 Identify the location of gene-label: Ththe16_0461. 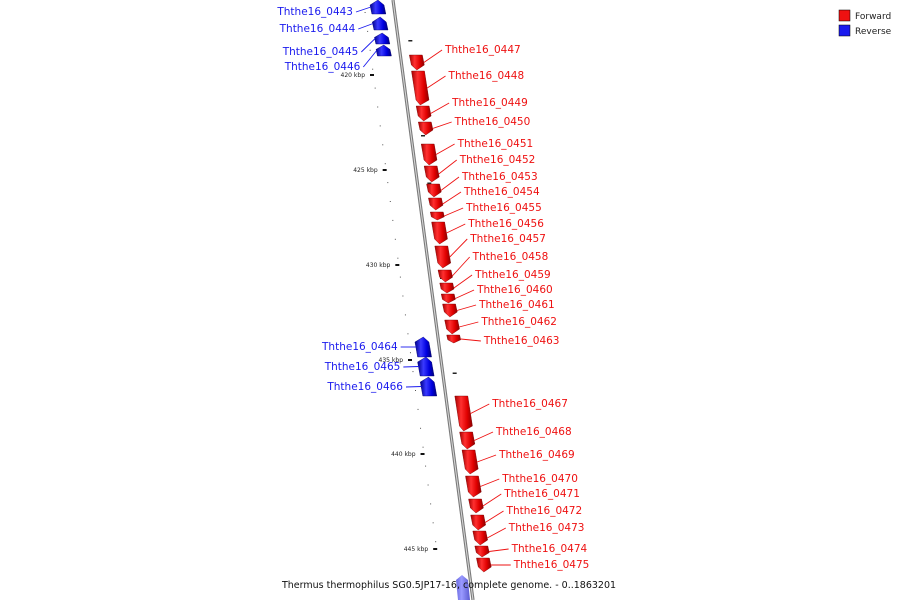
(516, 305).